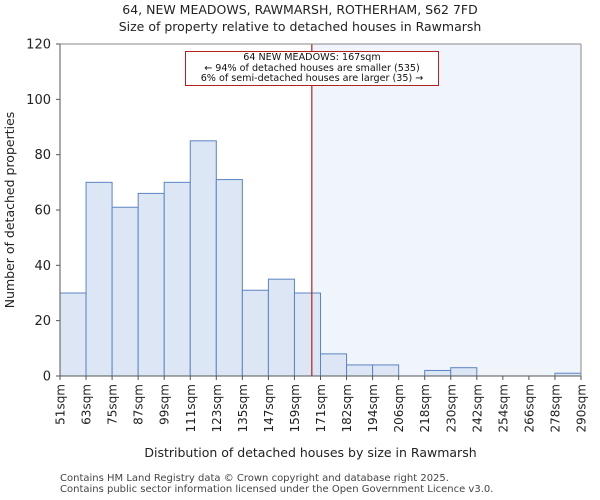  I want to click on bar-194sqm, so click(386, 370).